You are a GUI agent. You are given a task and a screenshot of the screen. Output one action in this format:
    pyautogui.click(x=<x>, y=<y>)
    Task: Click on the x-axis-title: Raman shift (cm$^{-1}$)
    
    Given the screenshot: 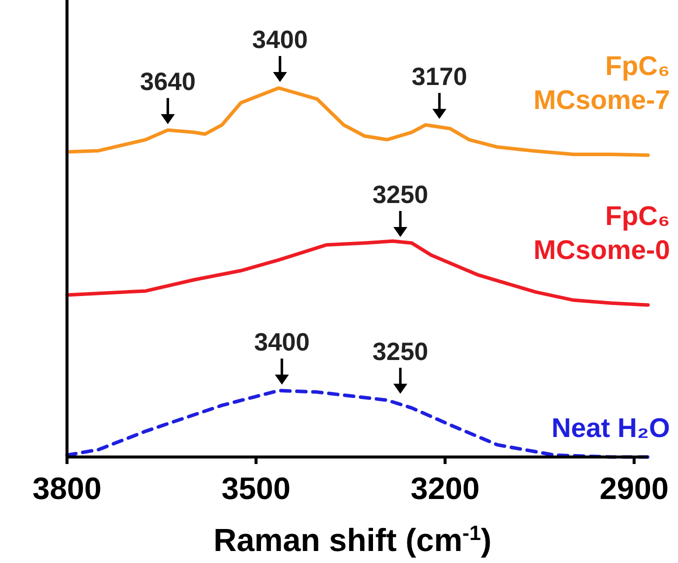 What is the action you would take?
    pyautogui.click(x=352, y=540)
    